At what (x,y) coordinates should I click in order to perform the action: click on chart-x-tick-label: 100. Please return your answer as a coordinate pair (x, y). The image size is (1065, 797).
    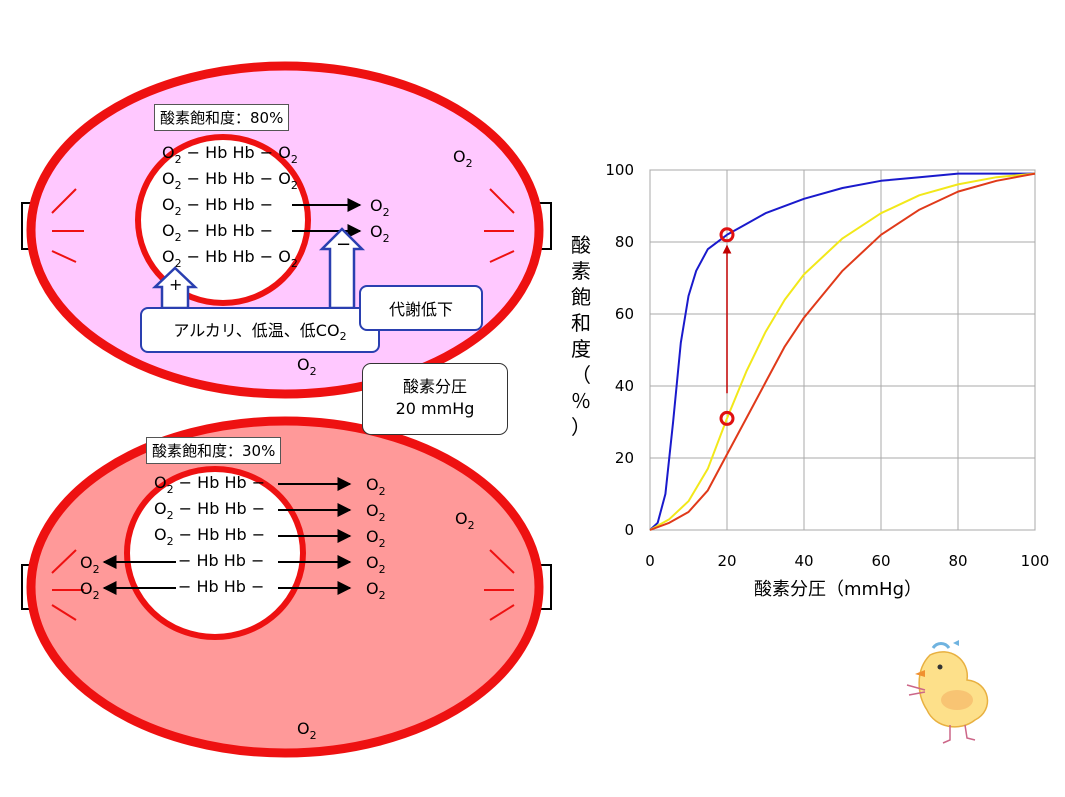
    Looking at the image, I should click on (1035, 561).